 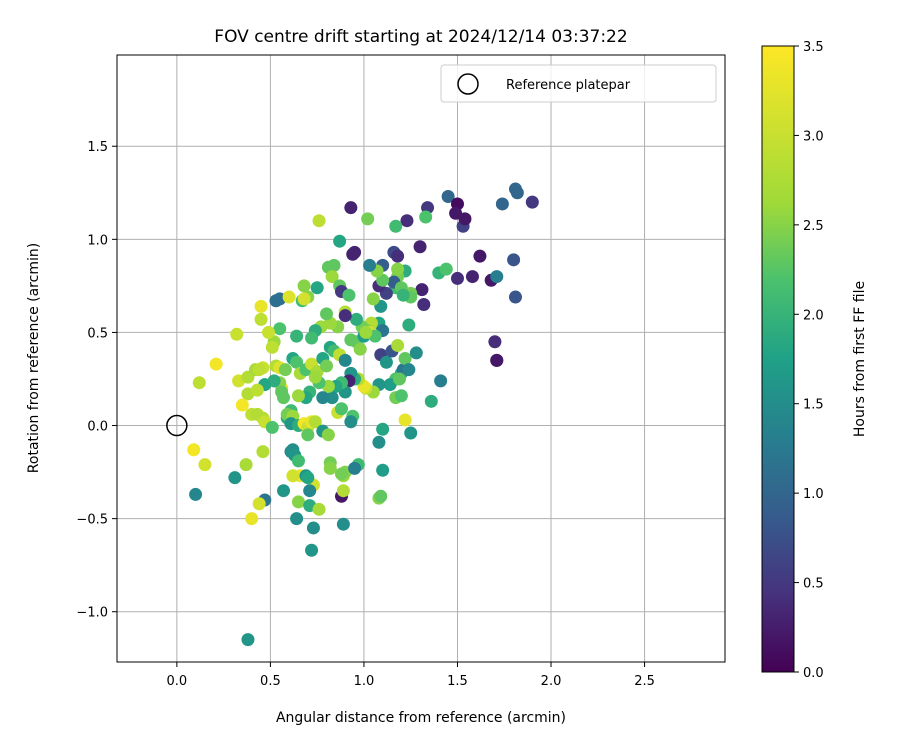 I want to click on colorbar-tick-label: 1.5, so click(x=813, y=405).